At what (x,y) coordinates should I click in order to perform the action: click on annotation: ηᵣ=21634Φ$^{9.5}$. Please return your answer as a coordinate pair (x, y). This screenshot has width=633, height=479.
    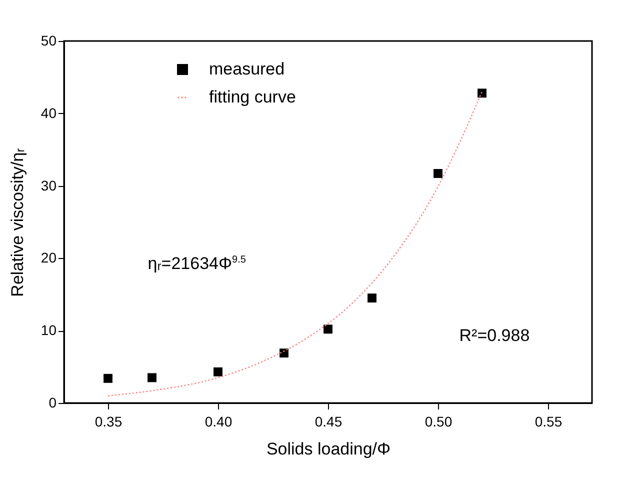
    Looking at the image, I should click on (197, 264).